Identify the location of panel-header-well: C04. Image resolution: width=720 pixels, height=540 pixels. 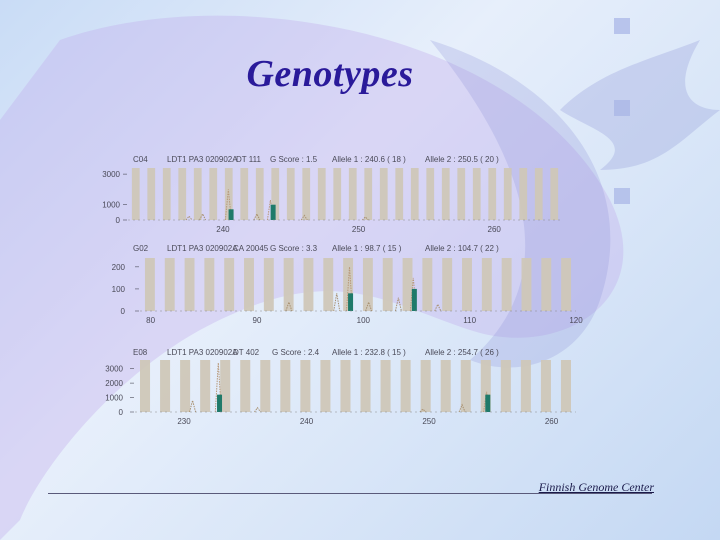
(140, 159).